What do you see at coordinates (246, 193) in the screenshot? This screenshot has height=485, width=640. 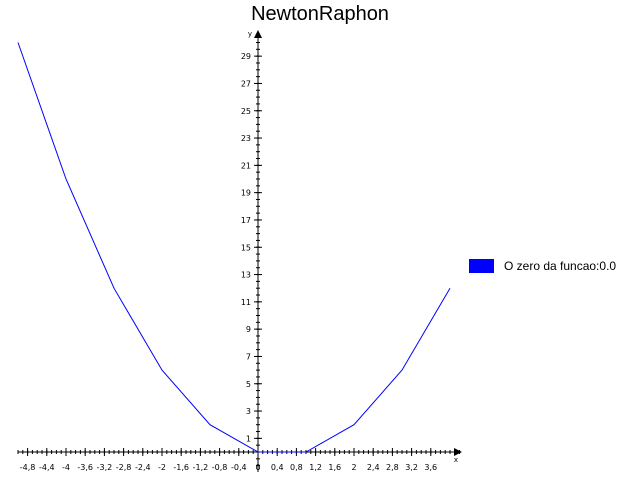 I see `y-tick-label: 19` at bounding box center [246, 193].